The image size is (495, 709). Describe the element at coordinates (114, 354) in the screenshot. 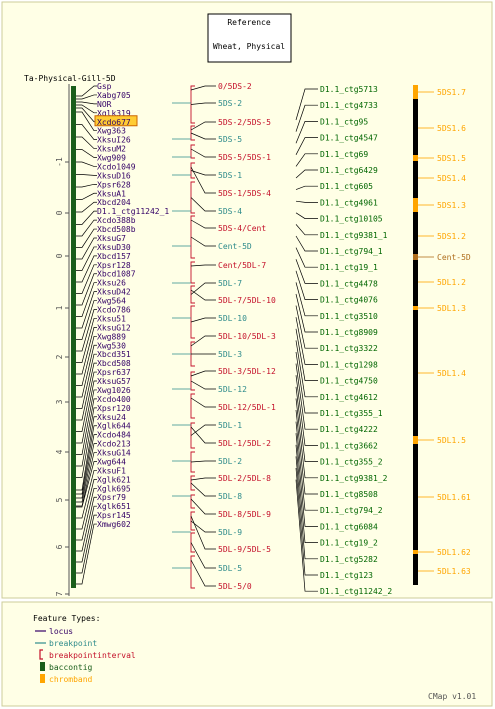

I see `locus-label: Xbcd351` at that location.